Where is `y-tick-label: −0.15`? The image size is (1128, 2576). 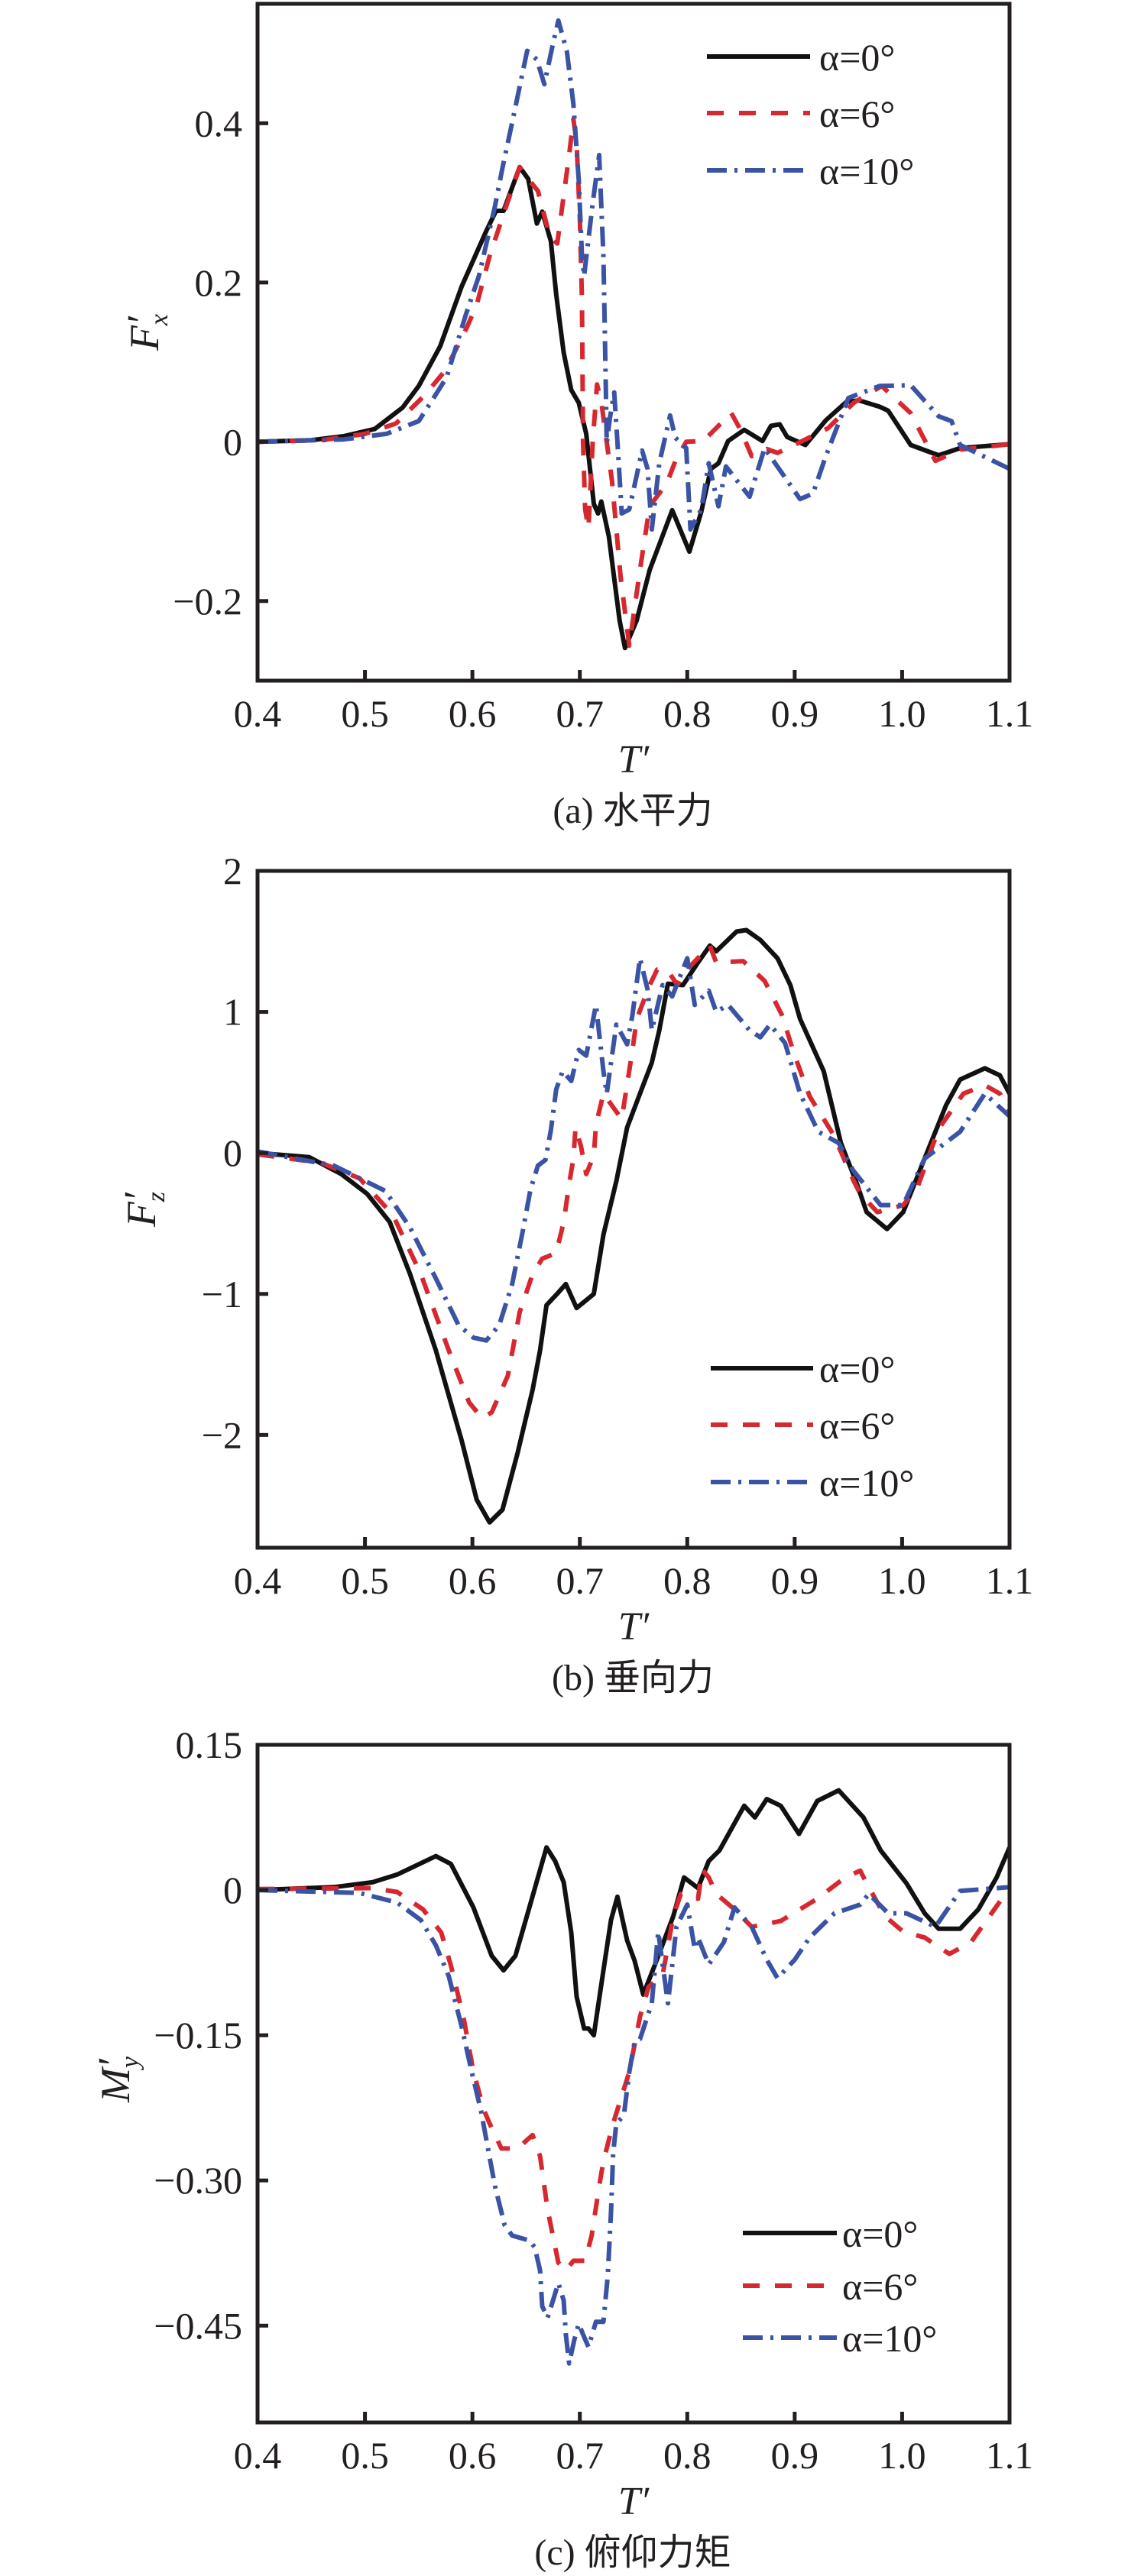
y-tick-label: −0.15 is located at coordinates (198, 2035).